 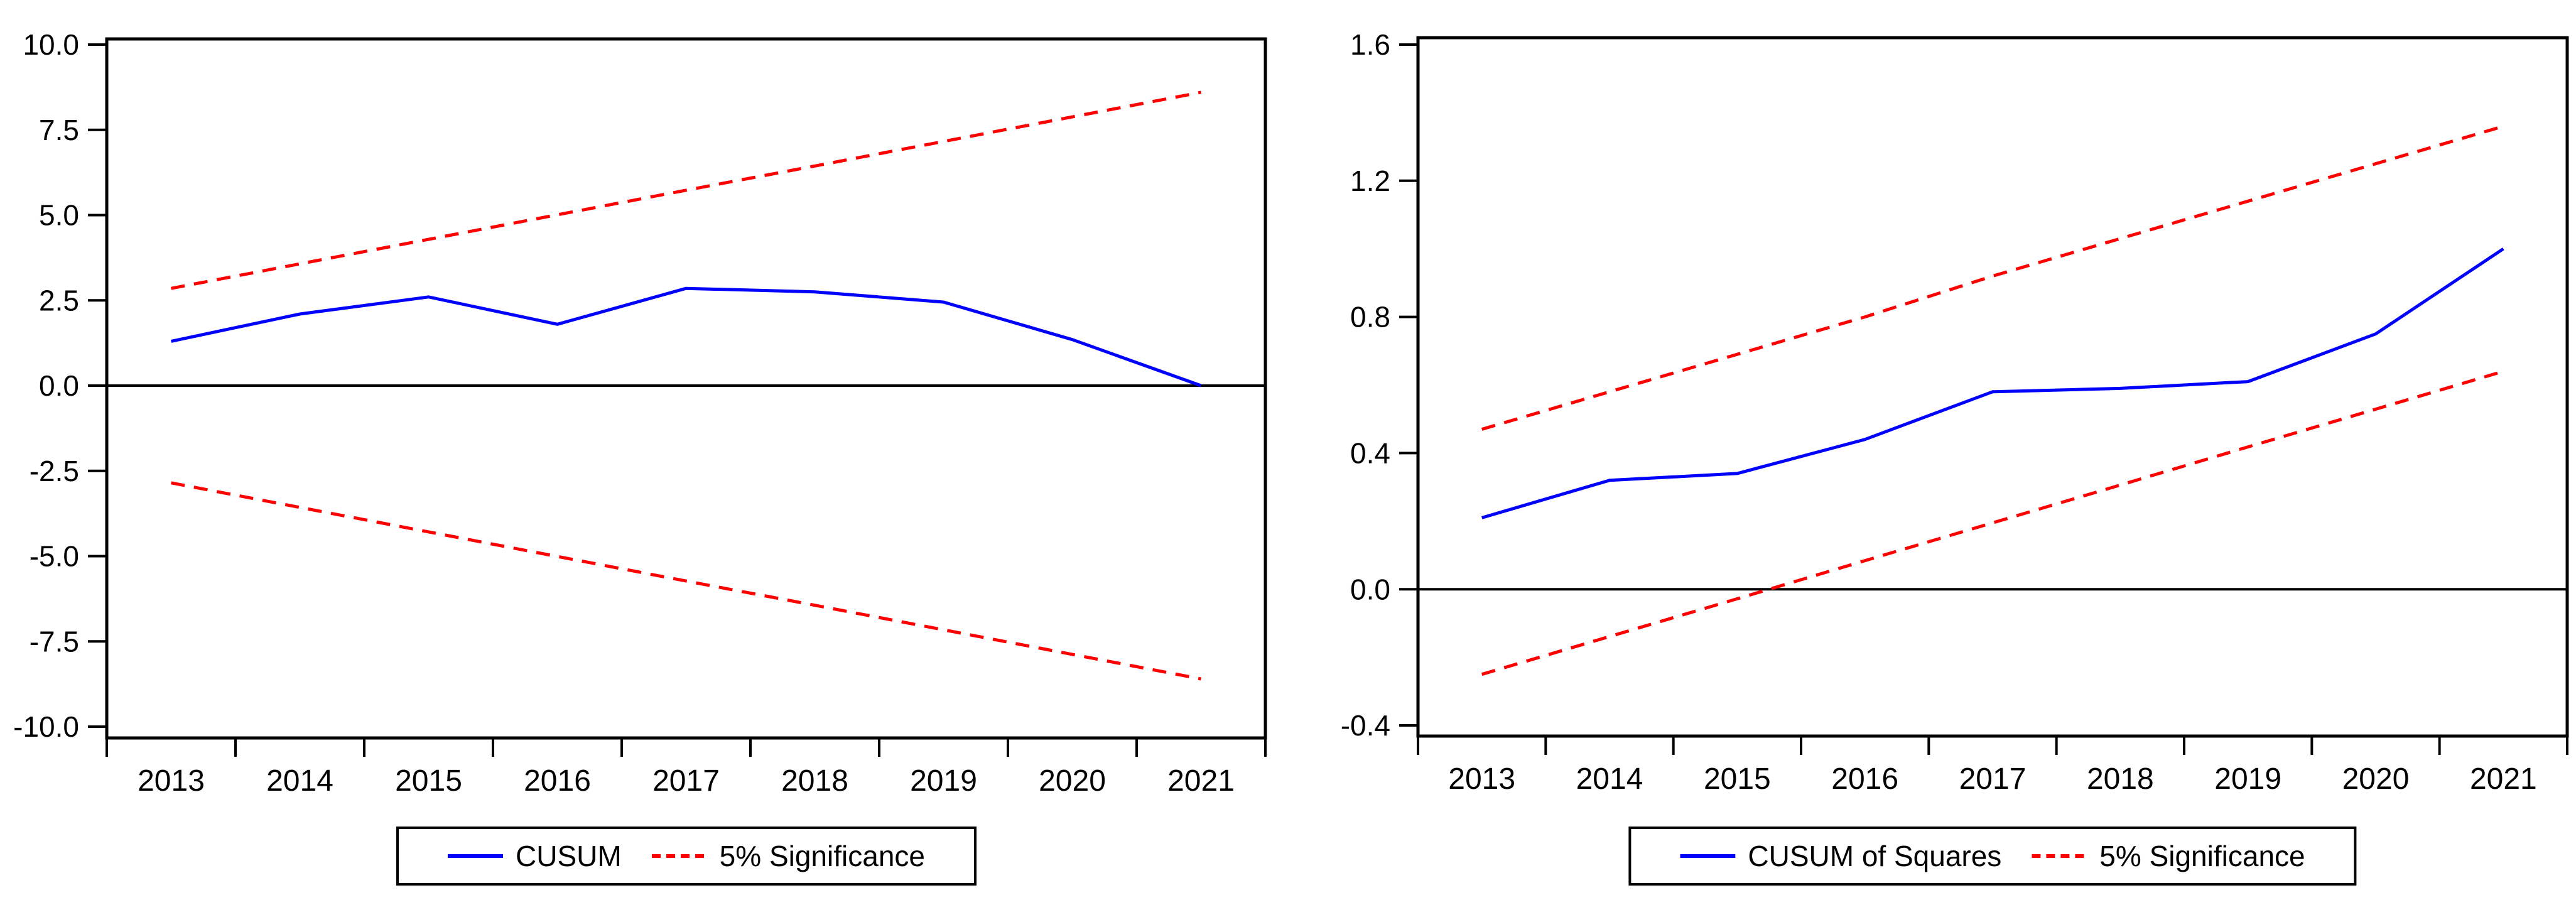 I want to click on legend-item-cusum-of-squares: CUSUM of Squares, so click(x=1840, y=856).